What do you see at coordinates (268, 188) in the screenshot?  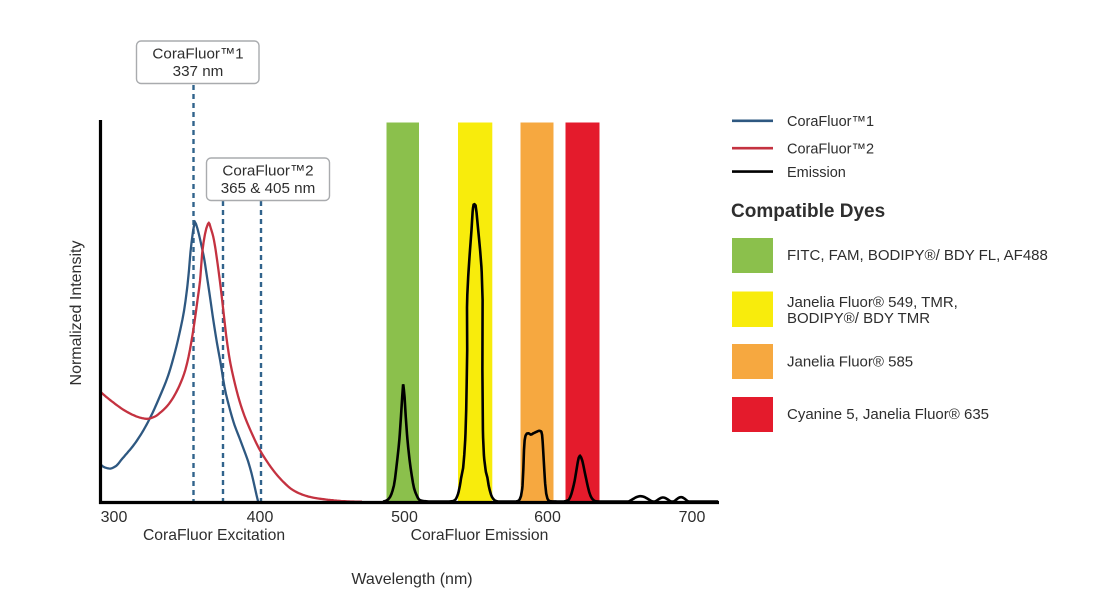 I see `svg-text: 365 & 405 nm` at bounding box center [268, 188].